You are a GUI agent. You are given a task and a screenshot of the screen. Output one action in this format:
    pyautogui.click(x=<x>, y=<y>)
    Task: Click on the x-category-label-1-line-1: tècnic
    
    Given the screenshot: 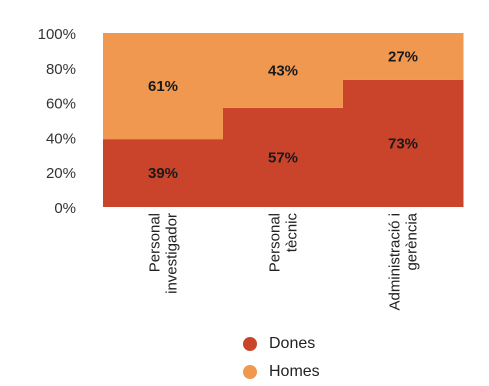 What is the action you would take?
    pyautogui.click(x=292, y=233)
    